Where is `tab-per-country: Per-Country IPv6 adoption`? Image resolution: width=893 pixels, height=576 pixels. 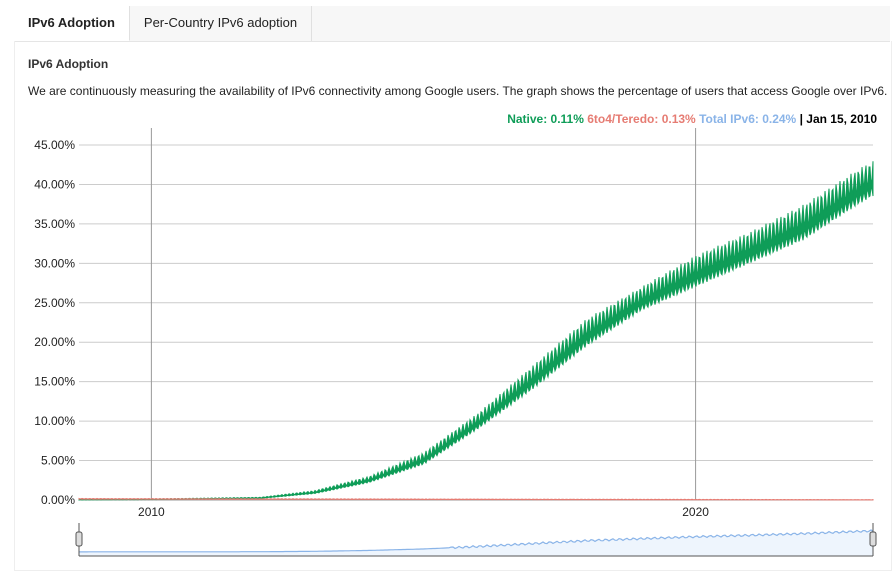
tab-per-country: Per-Country IPv6 adoption is located at coordinates (221, 23).